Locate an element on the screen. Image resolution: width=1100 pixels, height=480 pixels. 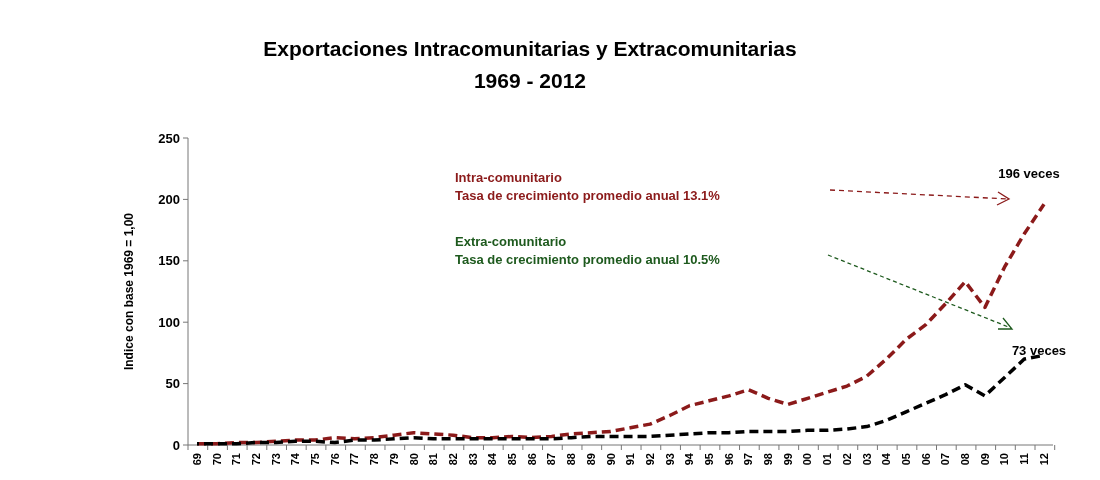
y-tick-label: 100 is located at coordinates (169, 322).